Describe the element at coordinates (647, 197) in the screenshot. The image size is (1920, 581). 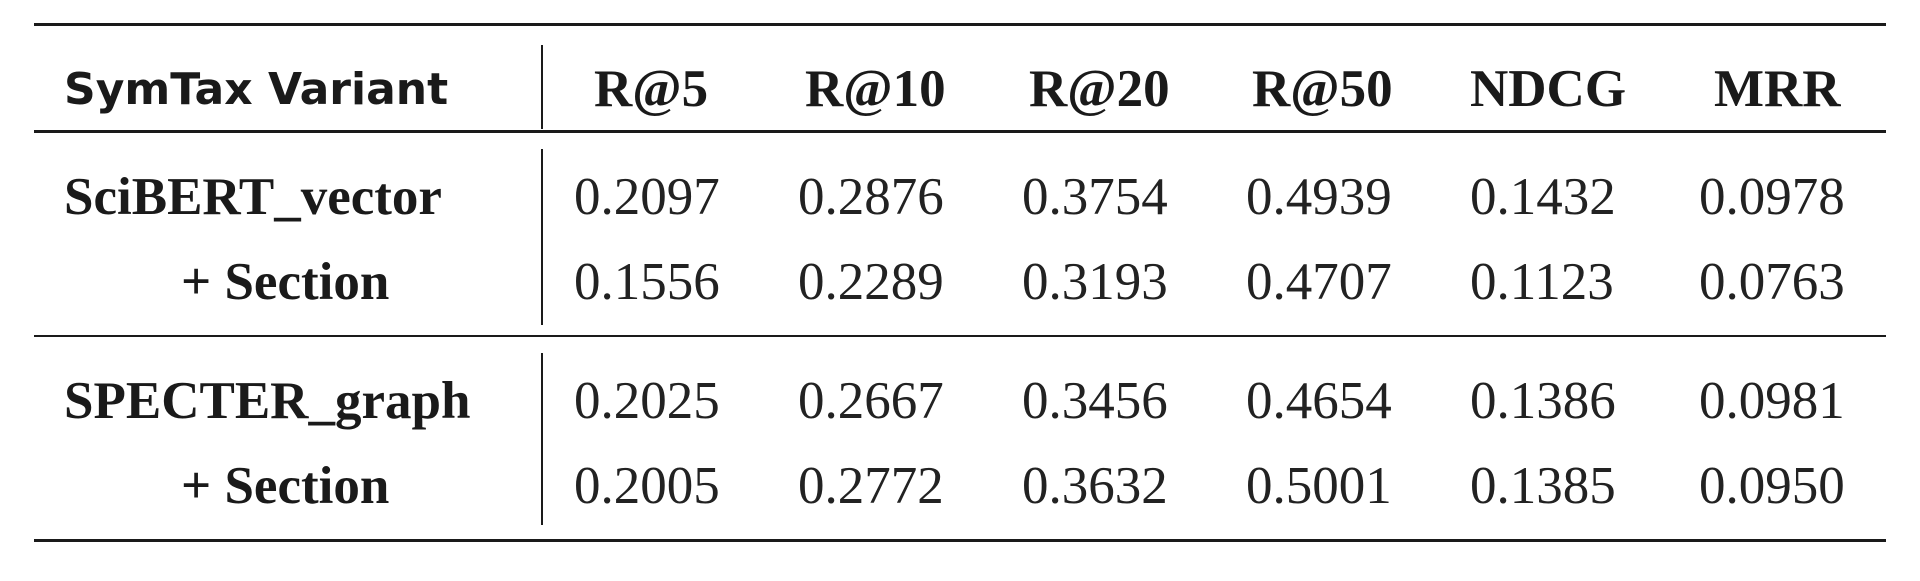
I see `cell-r5: 0.2097` at that location.